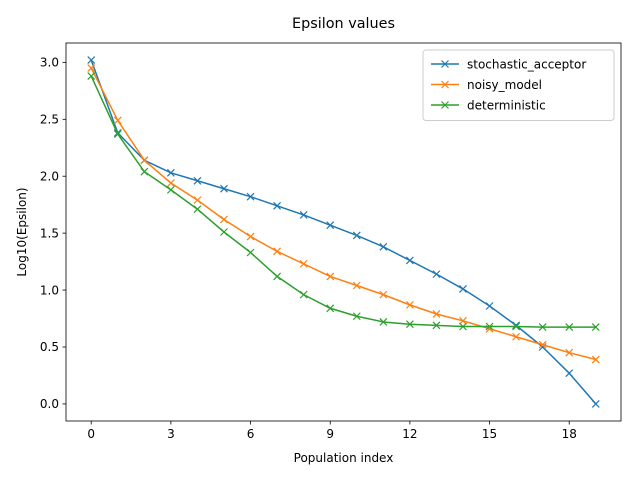  I want to click on x-tick-label: 0, so click(91, 434).